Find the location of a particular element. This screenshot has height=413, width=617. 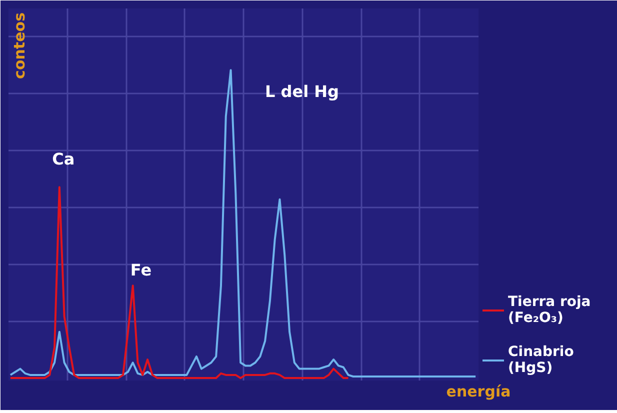

x-axis-title: energía is located at coordinates (478, 391).